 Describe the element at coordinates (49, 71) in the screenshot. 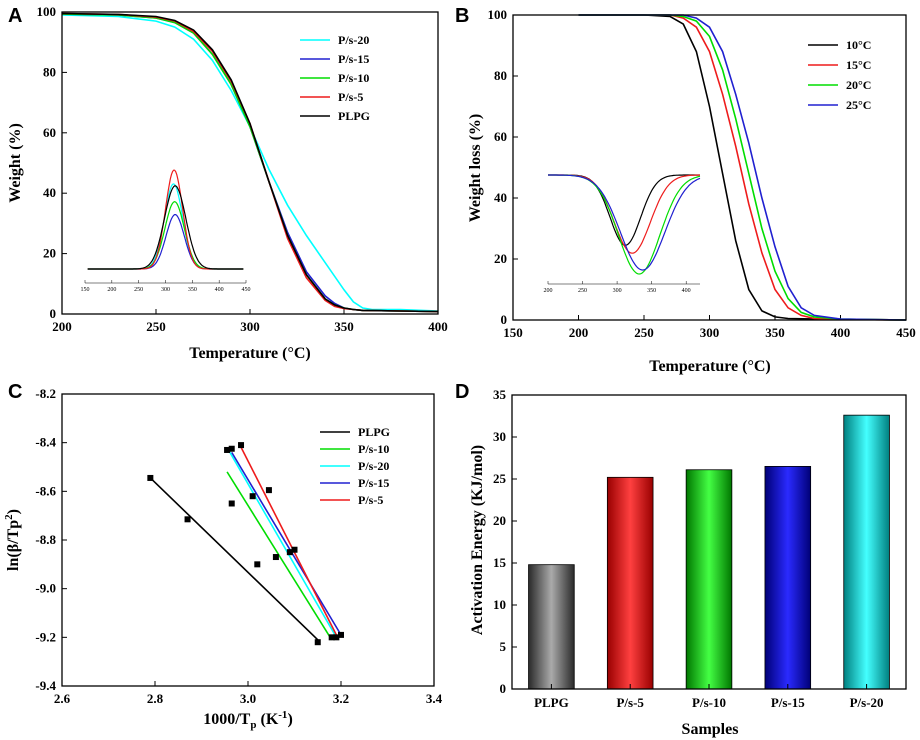

I see `panel-a-ytick-label: 80` at that location.